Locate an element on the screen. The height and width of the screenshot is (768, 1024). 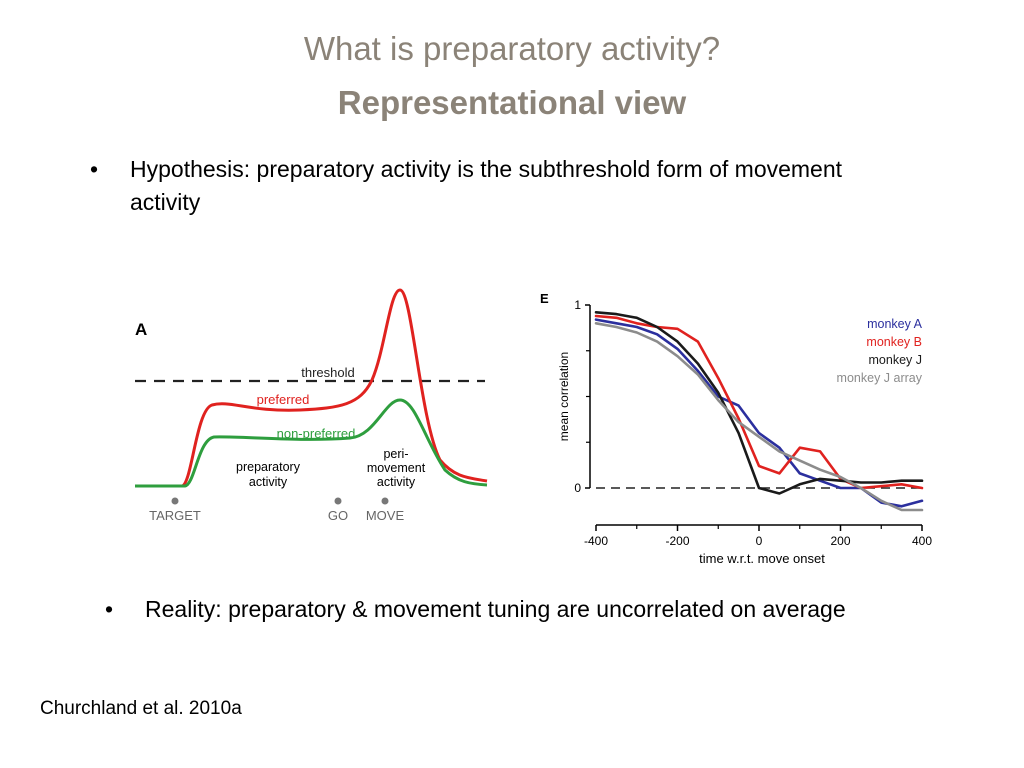
x-tick-label: -200 is located at coordinates (677, 541).